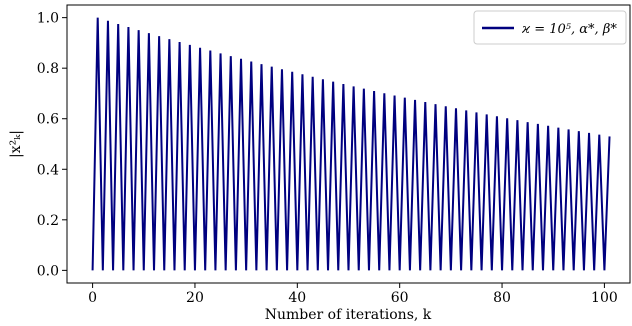 The image size is (632, 326). What do you see at coordinates (48, 271) in the screenshot?
I see `y-tick-label: 0.0` at bounding box center [48, 271].